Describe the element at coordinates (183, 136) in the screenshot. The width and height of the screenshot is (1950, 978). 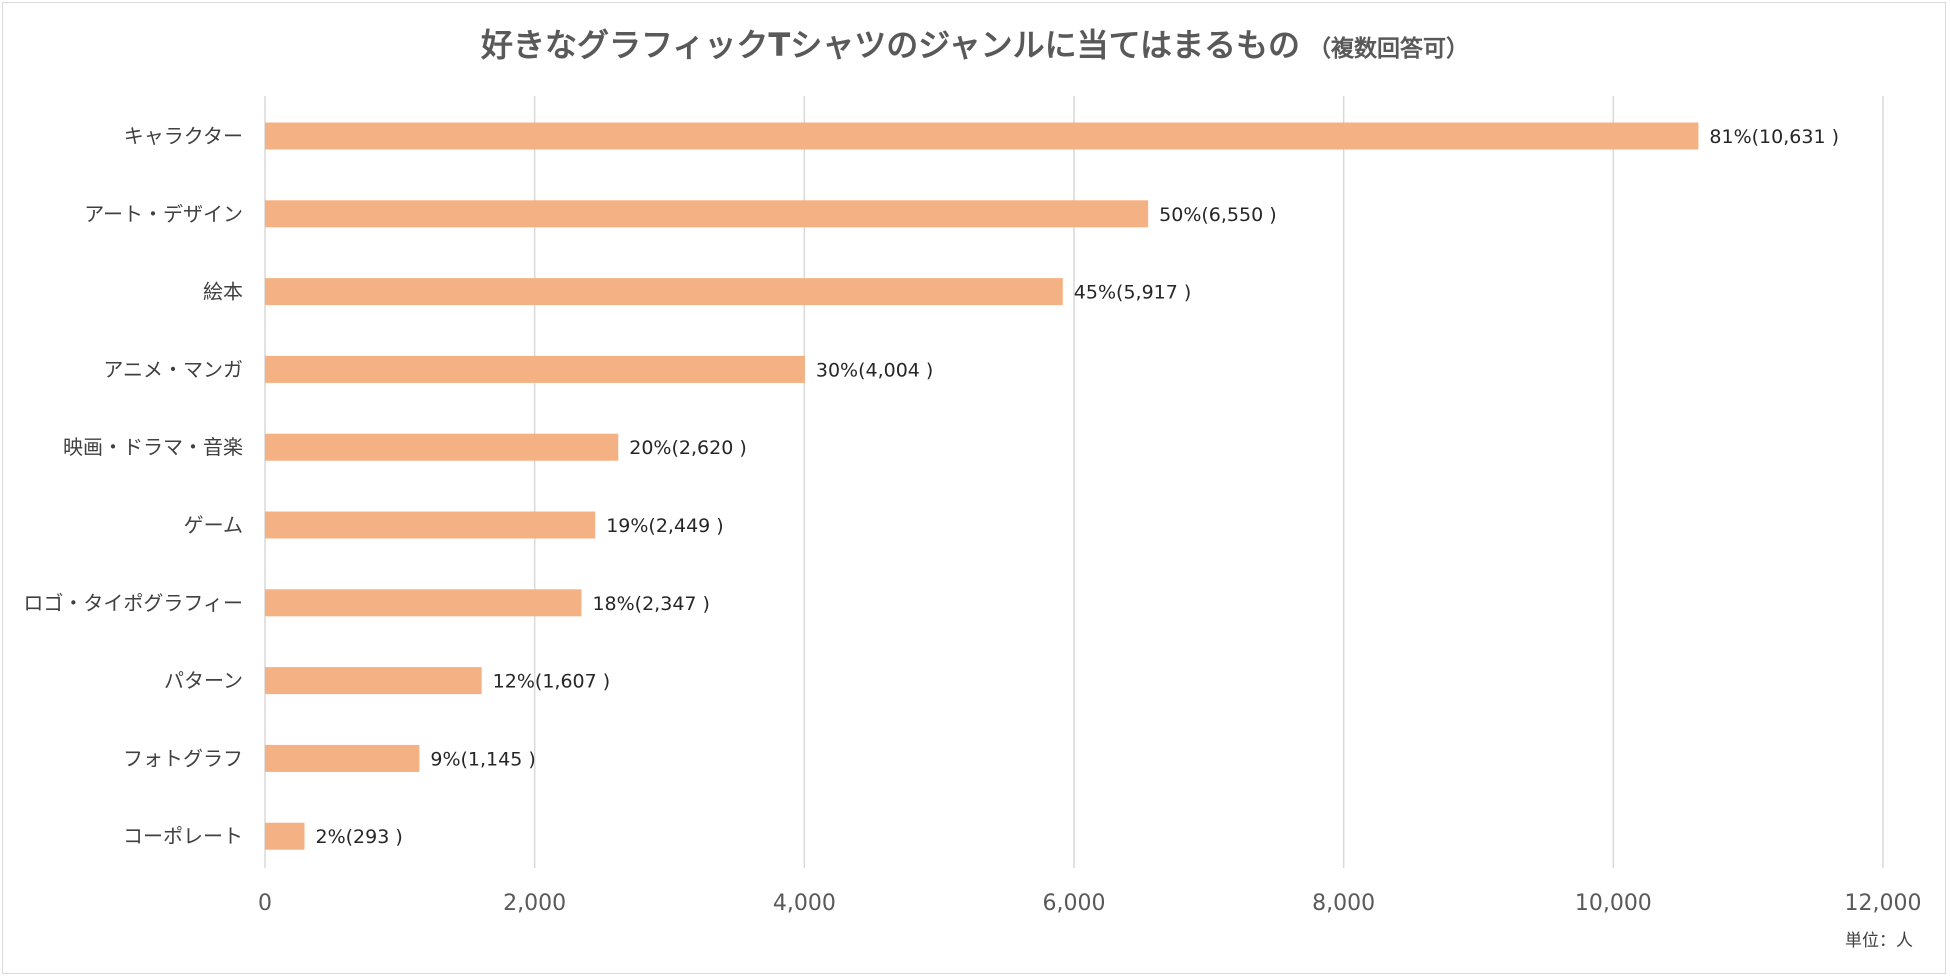
I see `category-label: キャラクター` at that location.